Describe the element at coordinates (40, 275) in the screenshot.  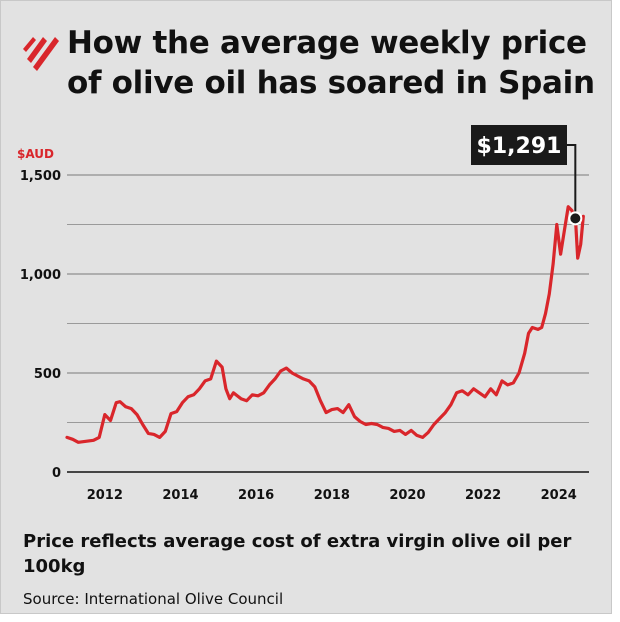
I see `y-tick-label: 1,000` at that location.